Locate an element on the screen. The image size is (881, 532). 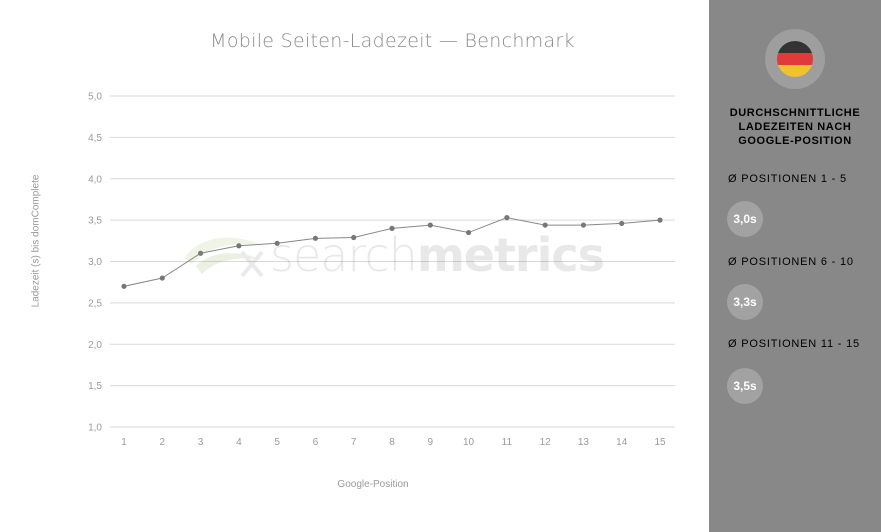
sidebar-heading-line-2: LADEZEITEN NACH is located at coordinates (795, 127).